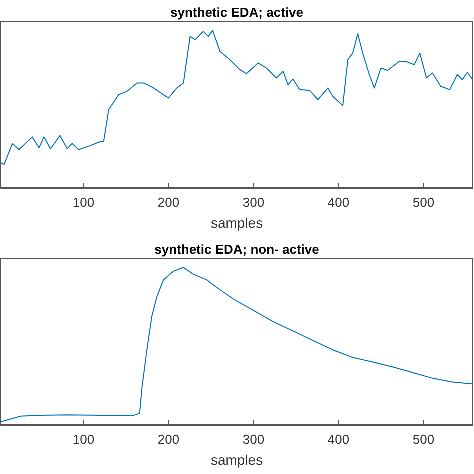  I want to click on chart-title: synthetic EDA; non- active, so click(237, 249).